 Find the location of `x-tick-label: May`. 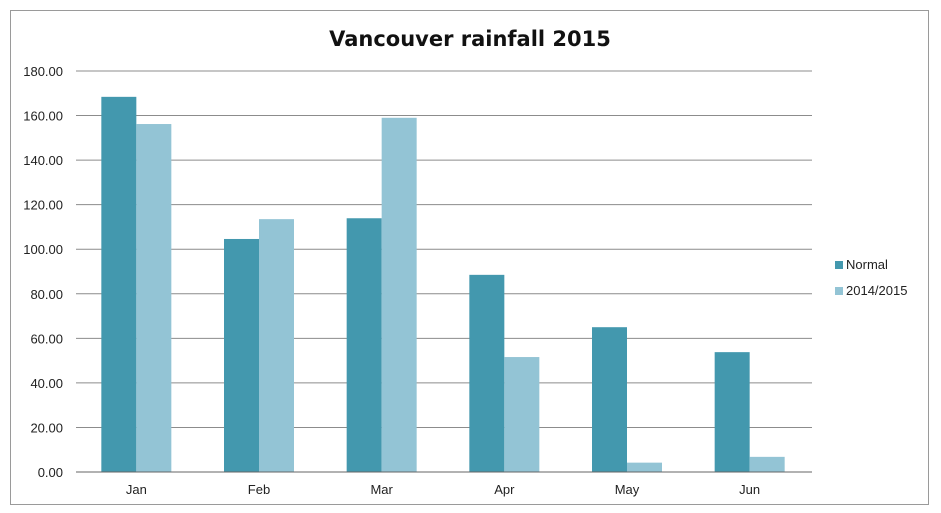

x-tick-label: May is located at coordinates (627, 489).